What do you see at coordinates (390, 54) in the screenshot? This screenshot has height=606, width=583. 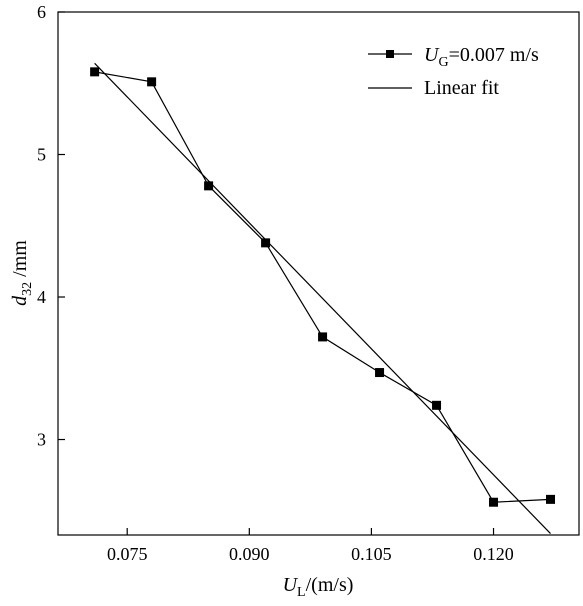 I see `legend-marker-square` at bounding box center [390, 54].